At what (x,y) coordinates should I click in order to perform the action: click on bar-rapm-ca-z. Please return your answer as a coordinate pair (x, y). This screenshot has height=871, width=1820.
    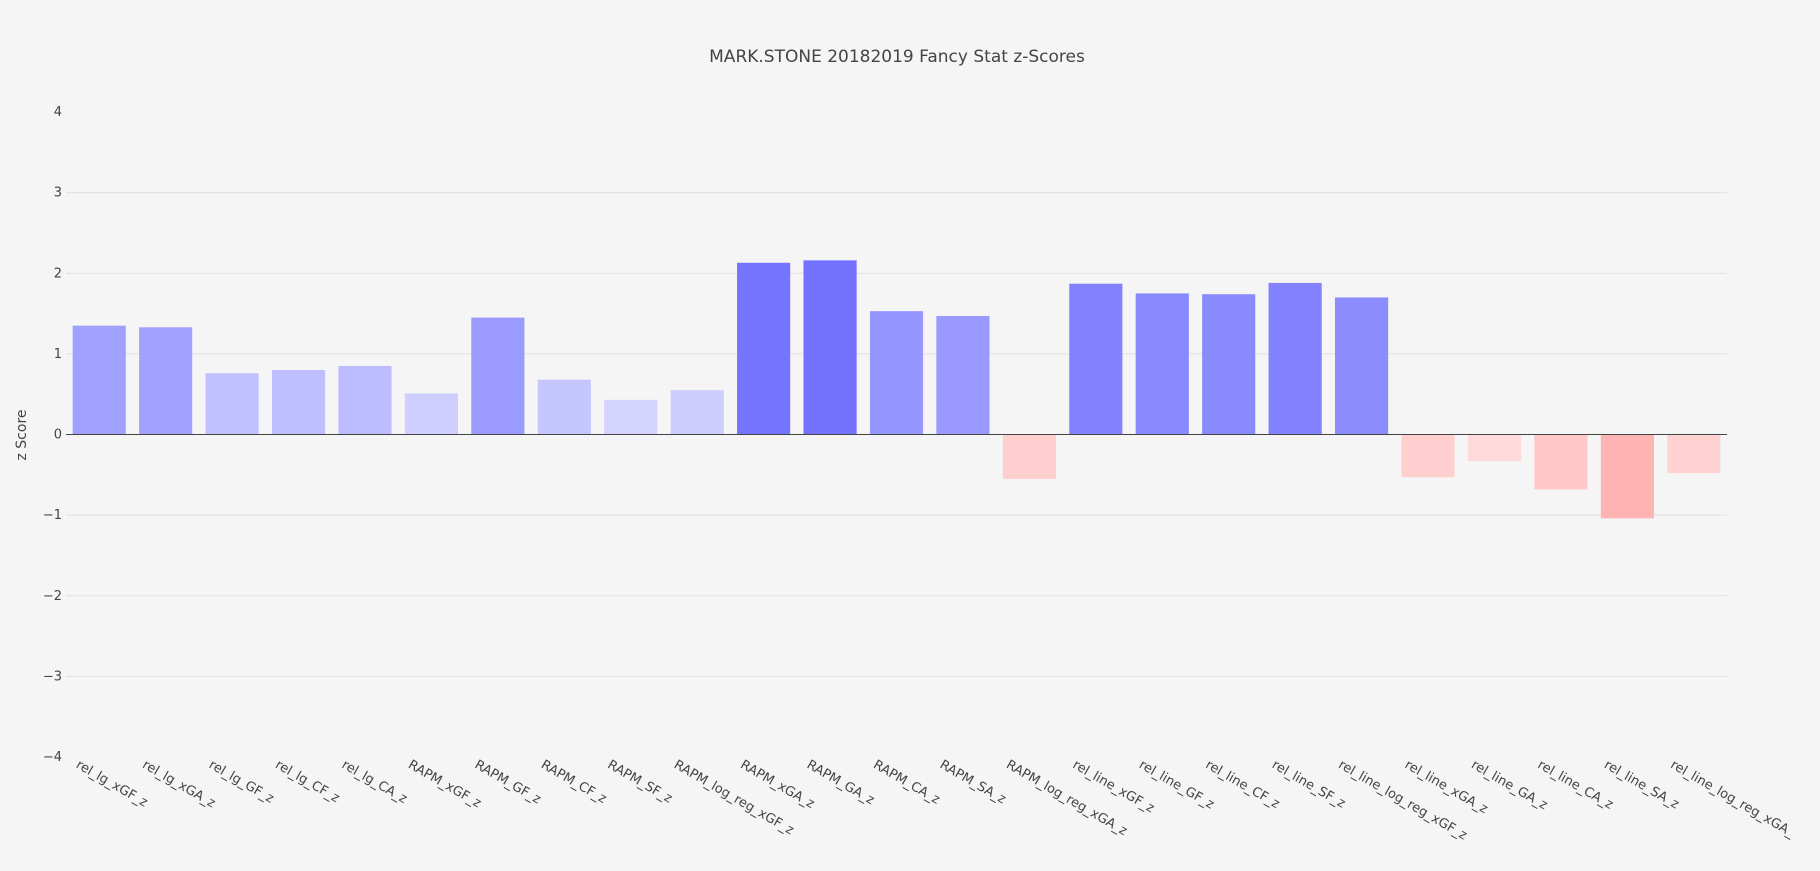
    Looking at the image, I should click on (896, 373).